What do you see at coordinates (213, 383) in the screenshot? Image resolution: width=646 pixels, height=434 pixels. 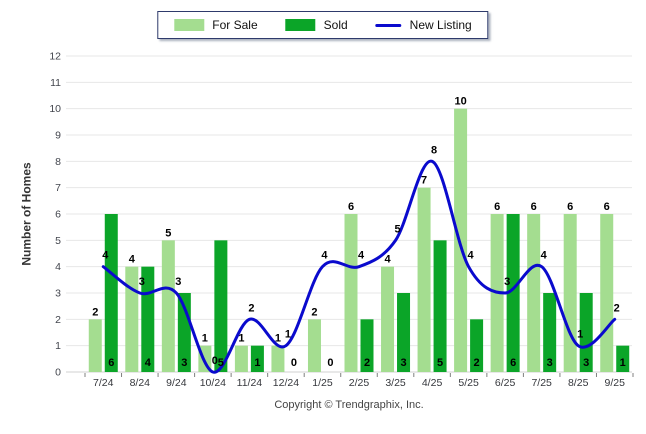 I see `x-tick-label: 10/24` at bounding box center [213, 383].